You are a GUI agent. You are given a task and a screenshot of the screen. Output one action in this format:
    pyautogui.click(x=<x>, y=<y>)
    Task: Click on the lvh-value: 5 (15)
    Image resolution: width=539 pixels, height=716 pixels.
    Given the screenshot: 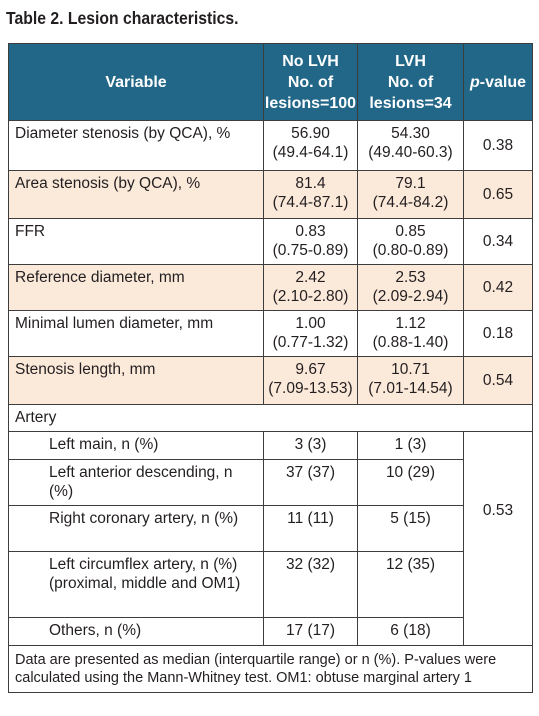 What is the action you would take?
    pyautogui.click(x=410, y=528)
    